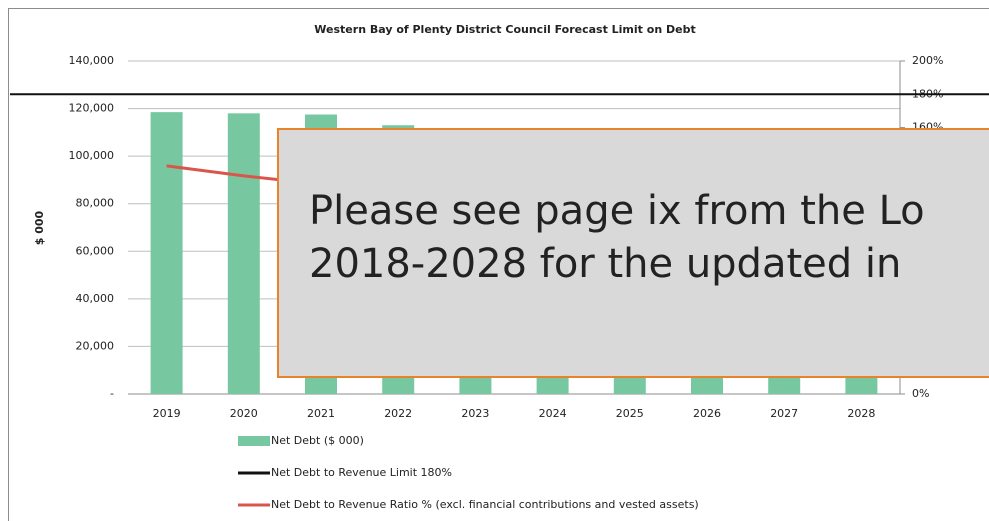  Describe the element at coordinates (475, 413) in the screenshot. I see `x-tick-label: 2023` at that location.